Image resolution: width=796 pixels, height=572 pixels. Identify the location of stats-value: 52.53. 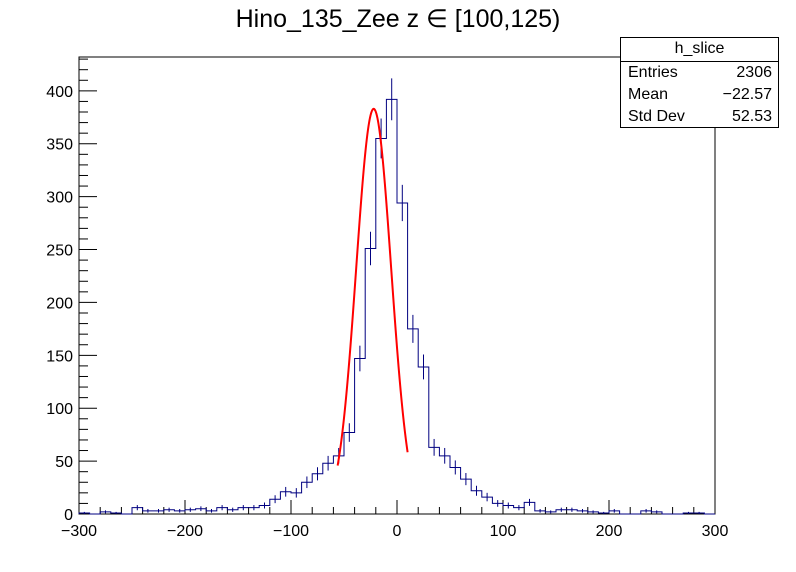
(751, 116).